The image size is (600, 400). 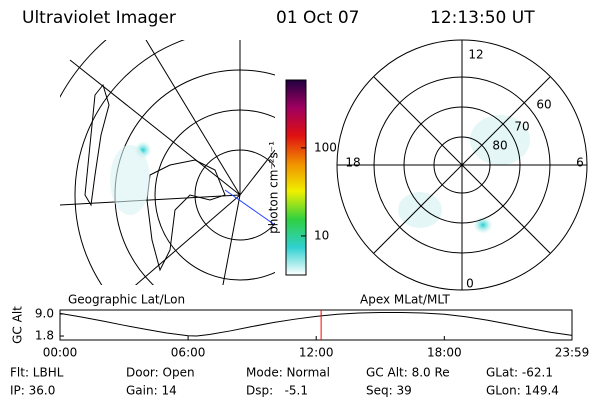 What do you see at coordinates (44, 336) in the screenshot?
I see `y-tick-label: 1.8` at bounding box center [44, 336].